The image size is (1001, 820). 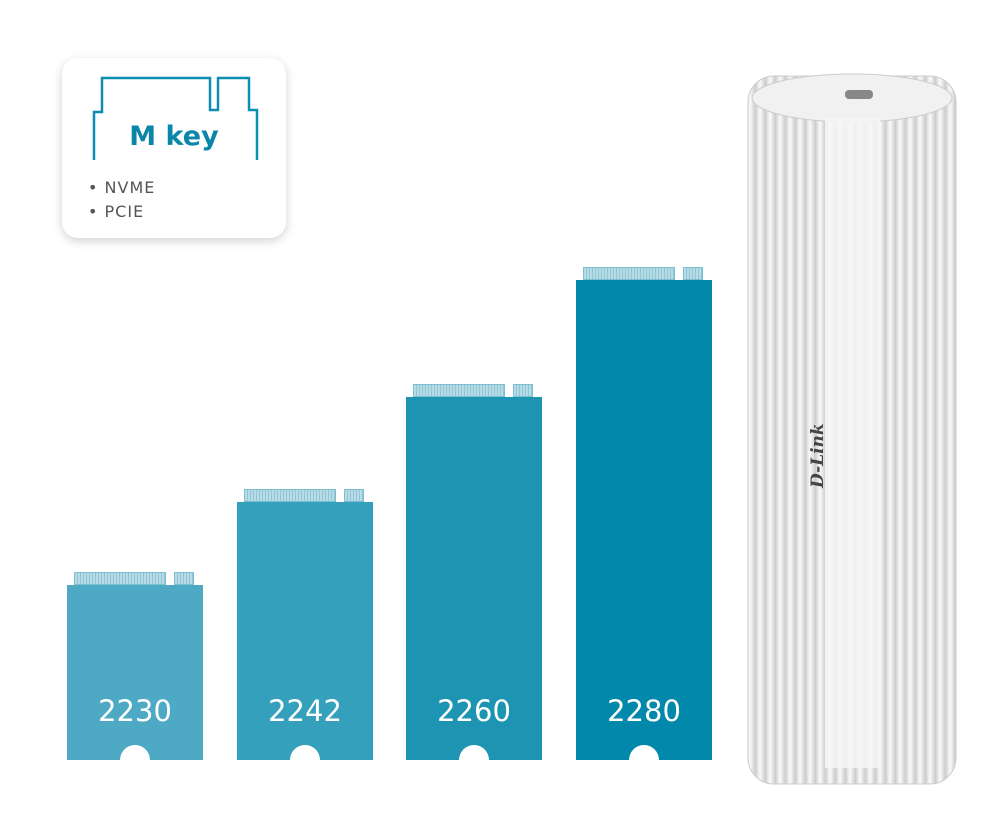 I want to click on ssd-2230: 2230, so click(x=135, y=673).